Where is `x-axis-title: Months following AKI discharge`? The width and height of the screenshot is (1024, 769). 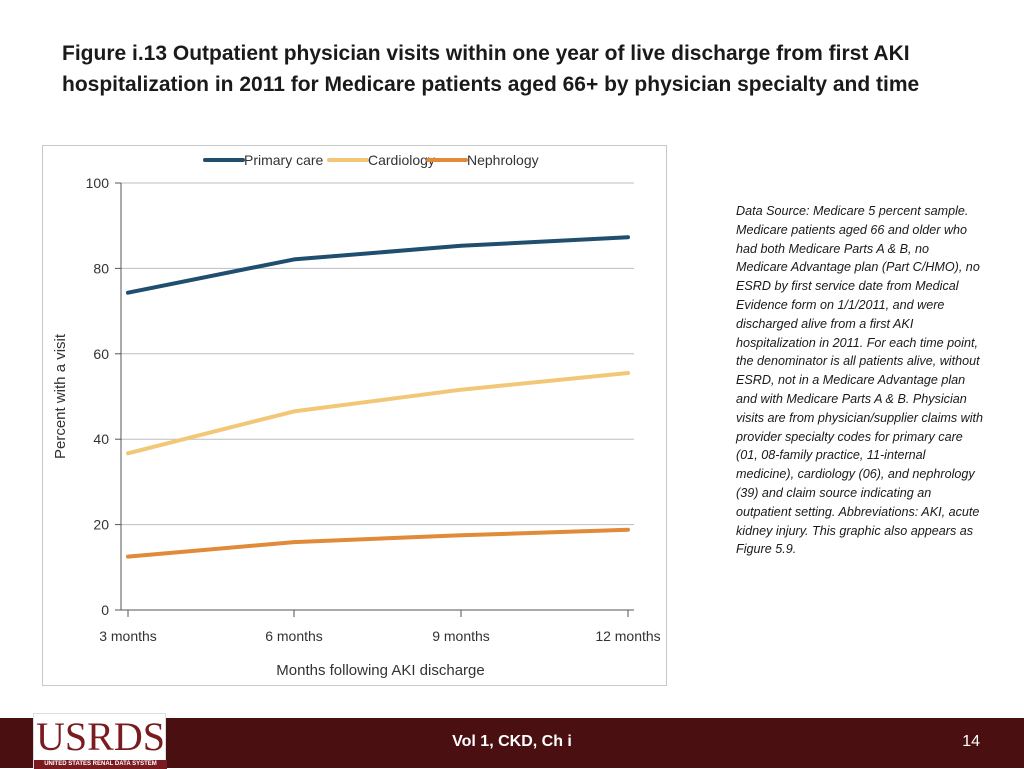
x-axis-title: Months following AKI discharge is located at coordinates (380, 670).